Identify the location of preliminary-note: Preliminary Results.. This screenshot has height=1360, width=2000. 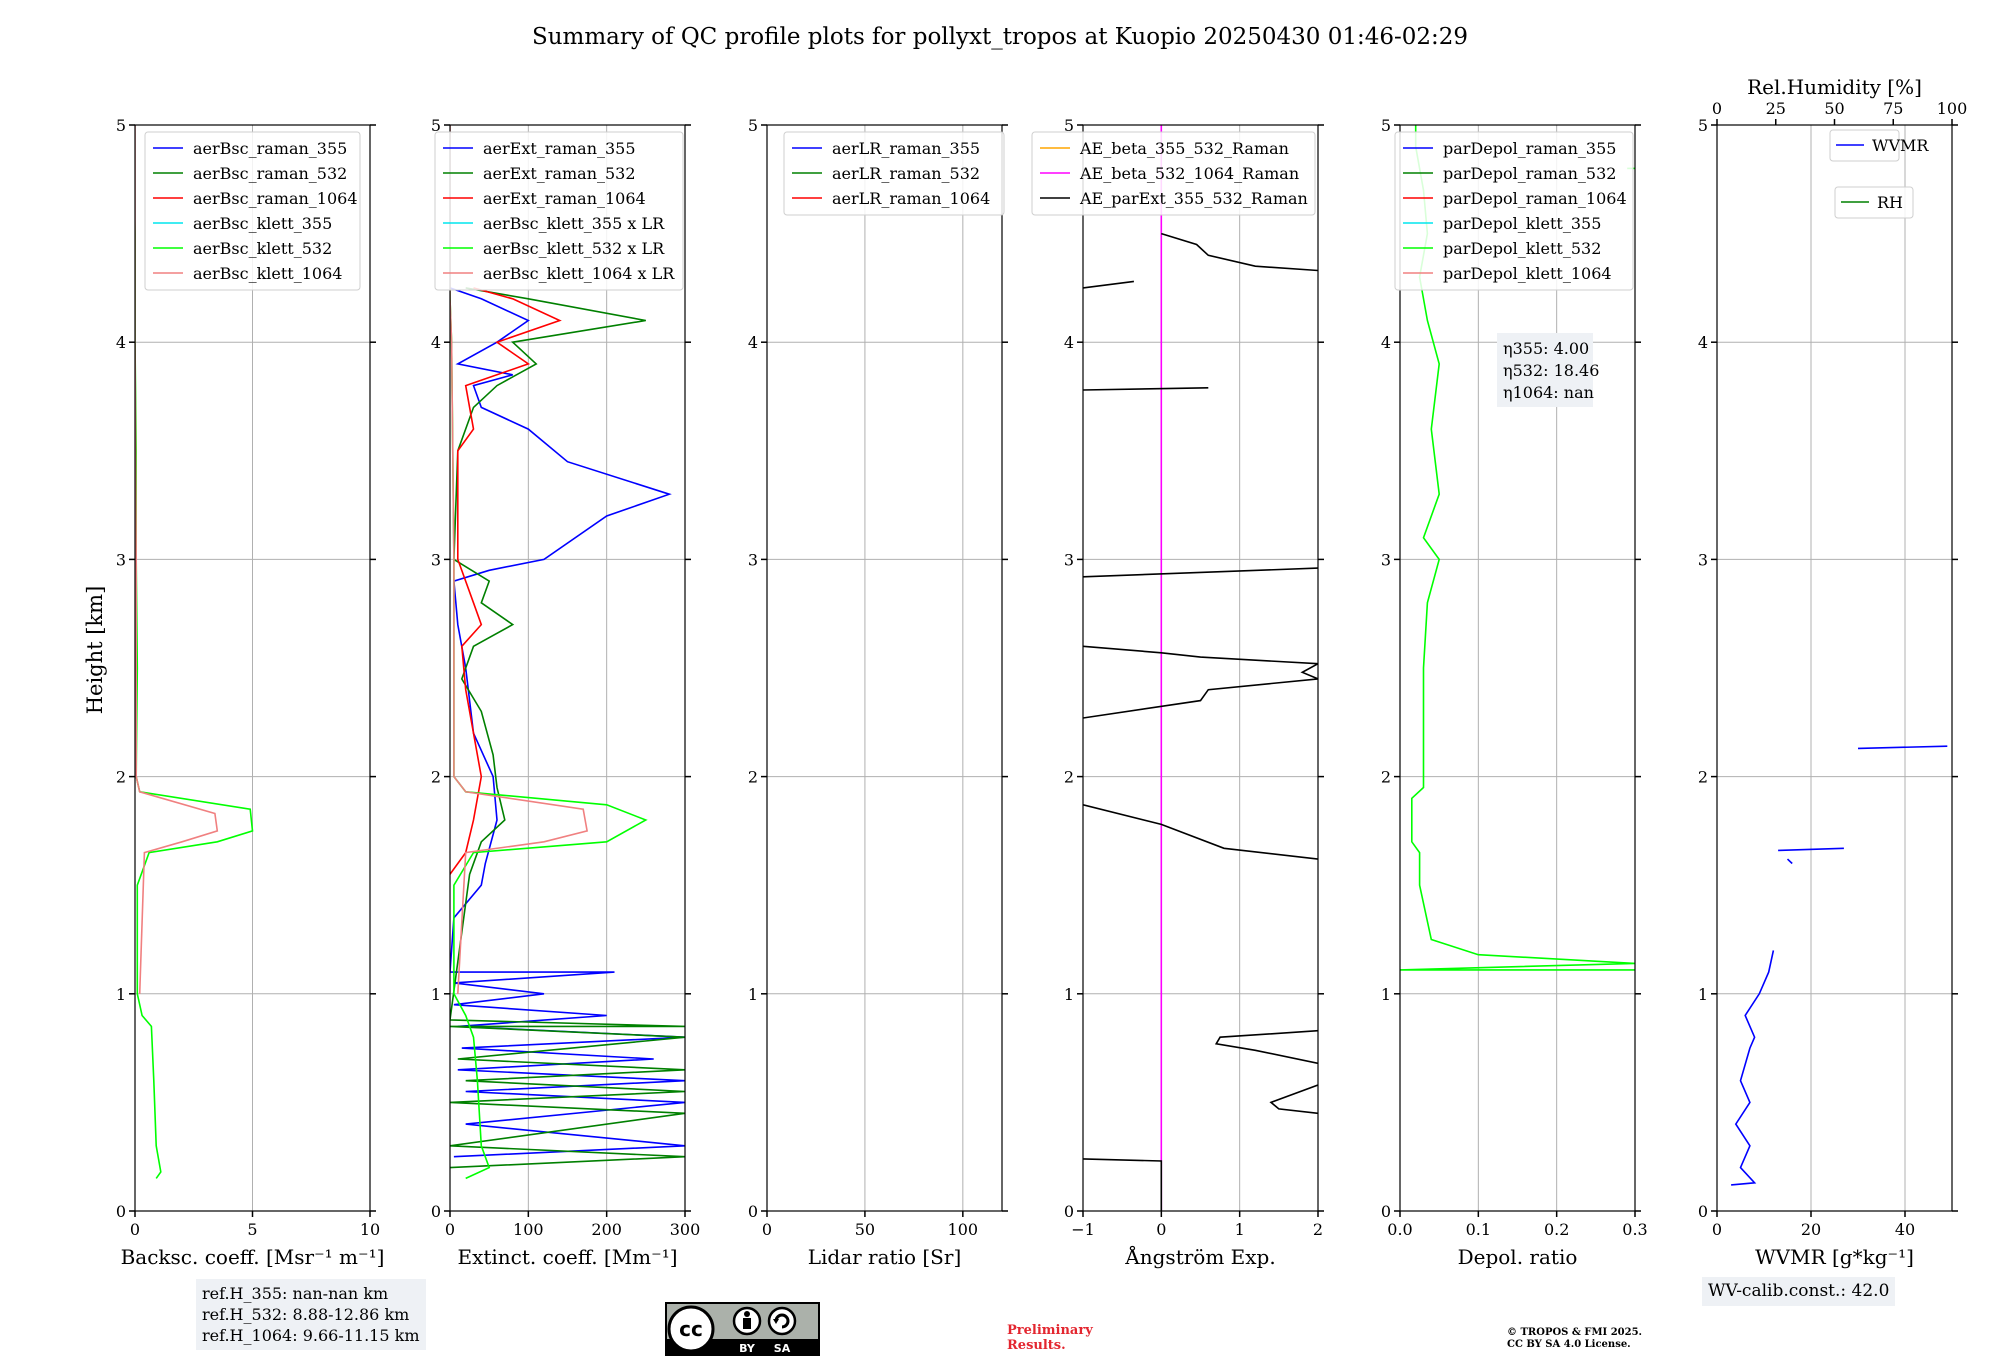
(1050, 1338).